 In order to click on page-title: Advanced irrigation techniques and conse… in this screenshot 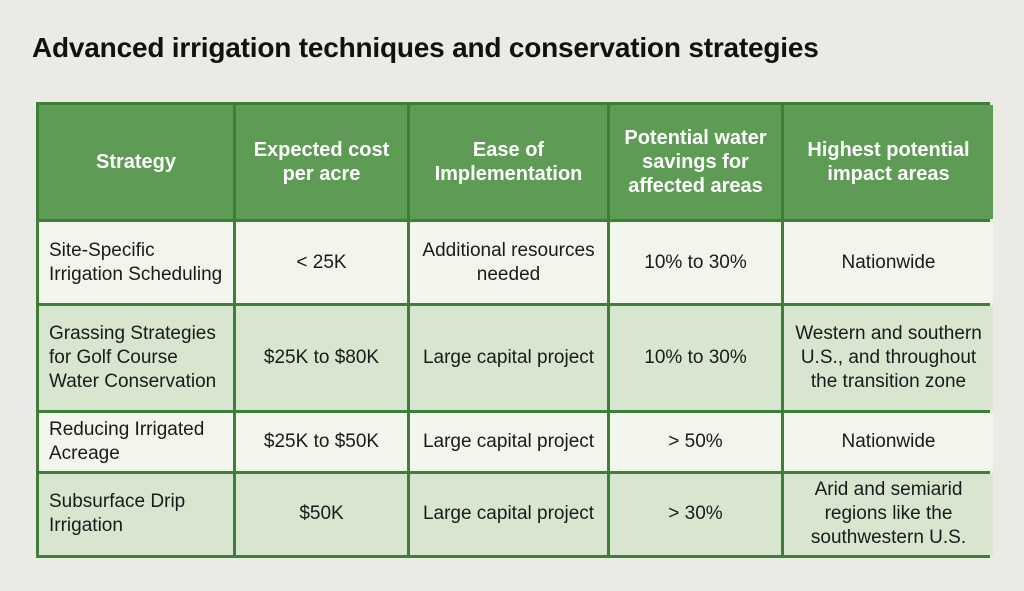, I will do `click(425, 47)`.